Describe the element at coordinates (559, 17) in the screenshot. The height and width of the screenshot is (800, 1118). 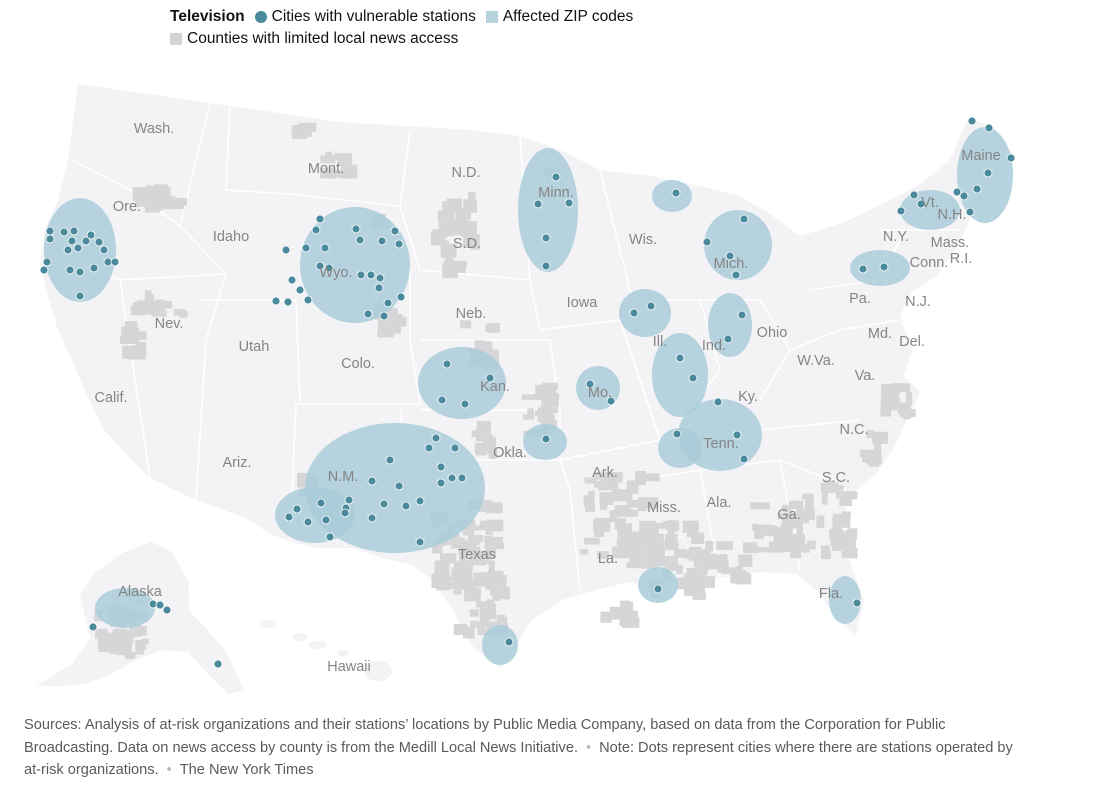
I see `legend-item-affected-zip: Affected ZIP codes` at that location.